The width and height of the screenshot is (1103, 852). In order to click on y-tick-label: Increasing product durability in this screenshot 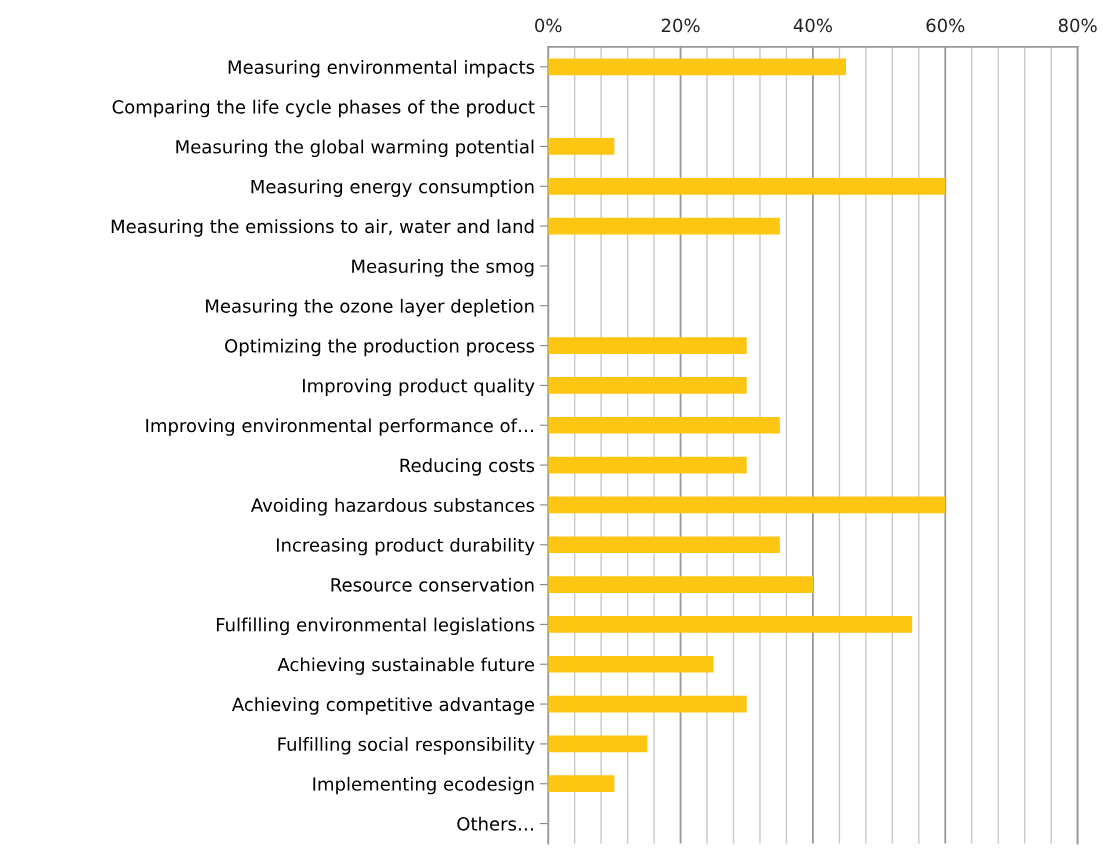, I will do `click(405, 546)`.